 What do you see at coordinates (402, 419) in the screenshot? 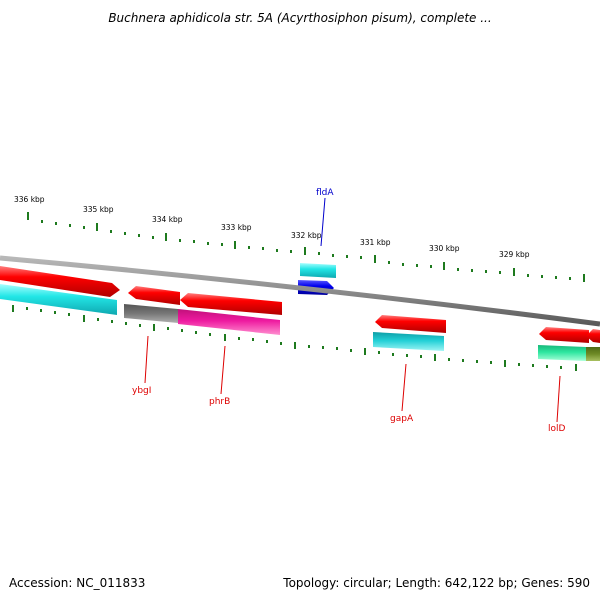
I see `gapA-label: gapA` at bounding box center [402, 419].